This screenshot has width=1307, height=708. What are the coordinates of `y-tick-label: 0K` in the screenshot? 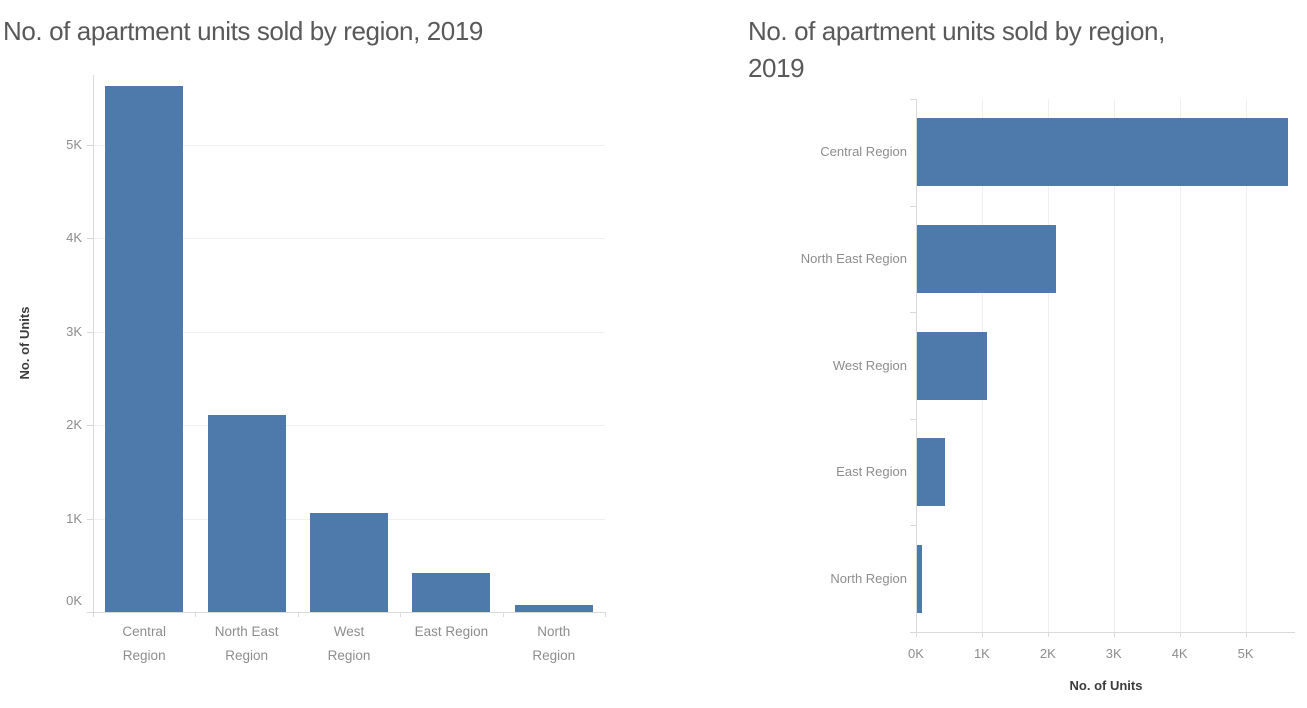 It's located at (74, 600).